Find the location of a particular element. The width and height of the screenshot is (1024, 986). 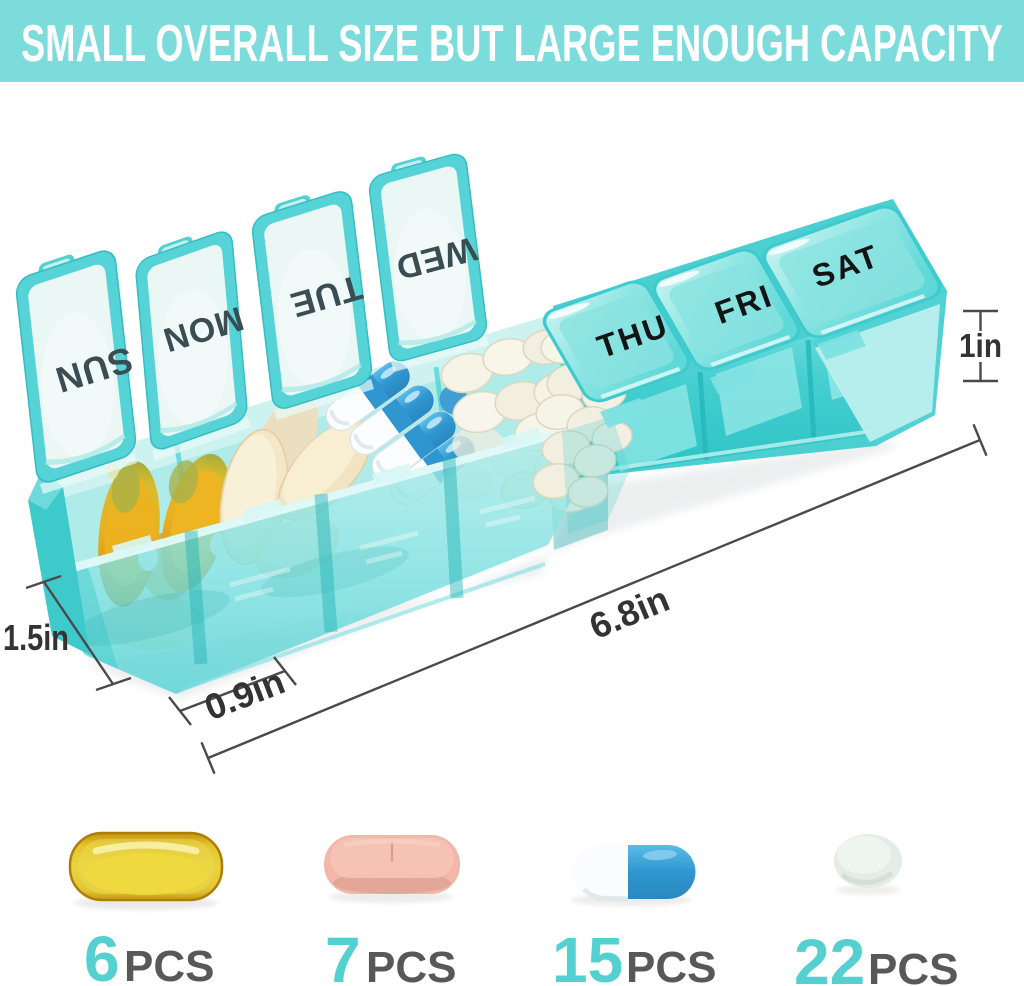

svg-text: 22 is located at coordinates (829, 956).